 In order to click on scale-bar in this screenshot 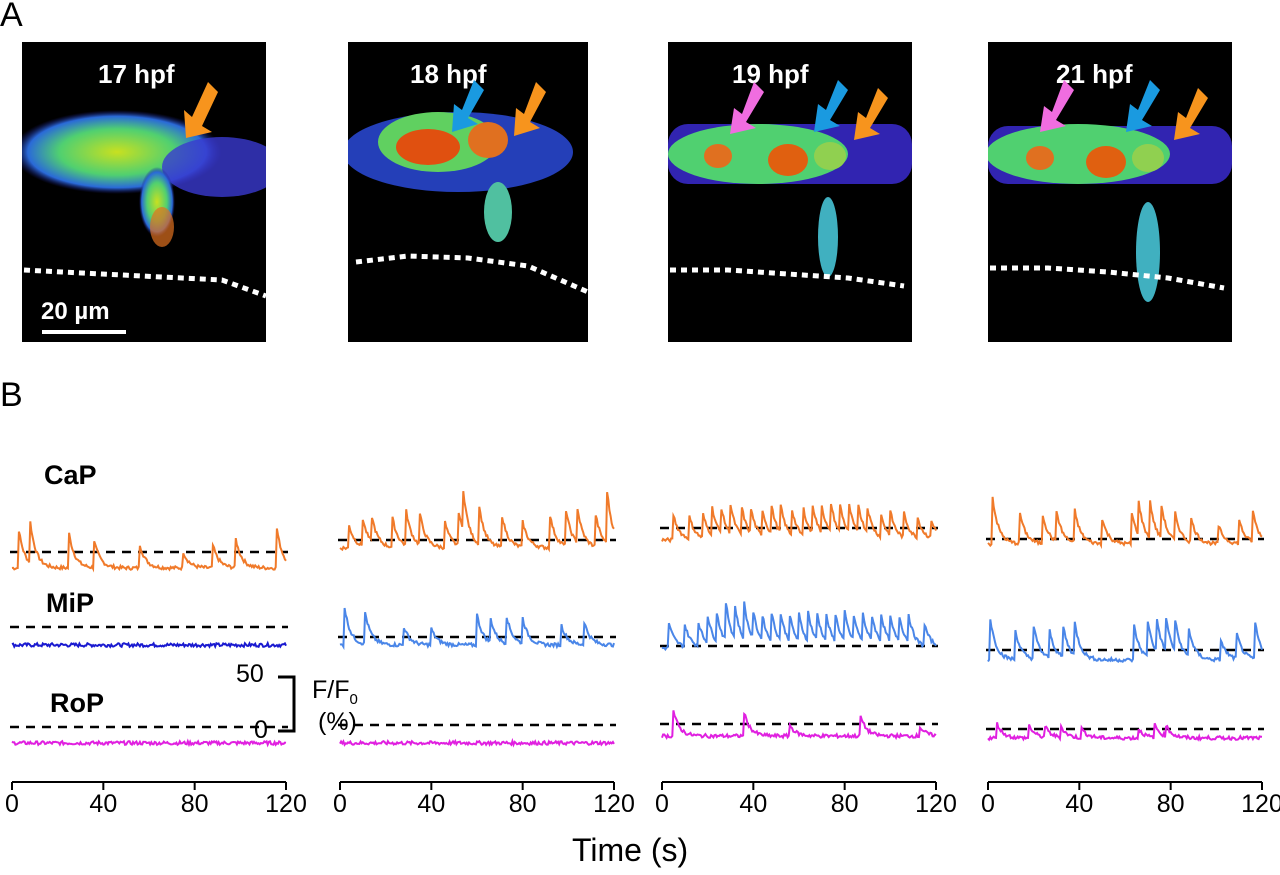, I will do `click(287, 704)`.